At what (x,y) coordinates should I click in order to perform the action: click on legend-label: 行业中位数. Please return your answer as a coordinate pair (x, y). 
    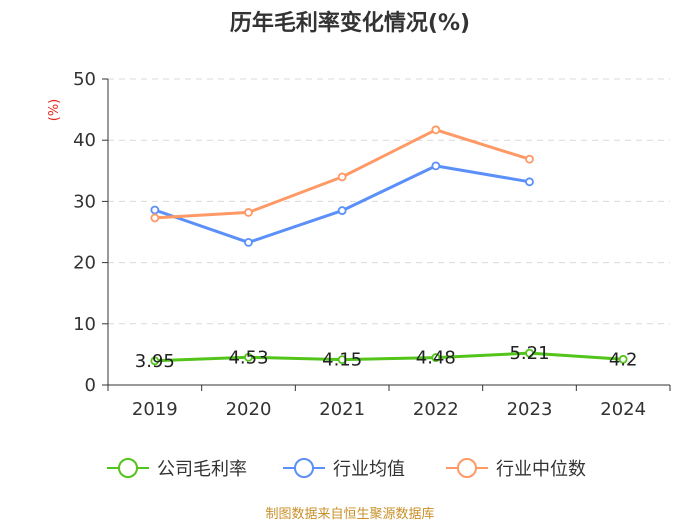
    Looking at the image, I should click on (541, 469).